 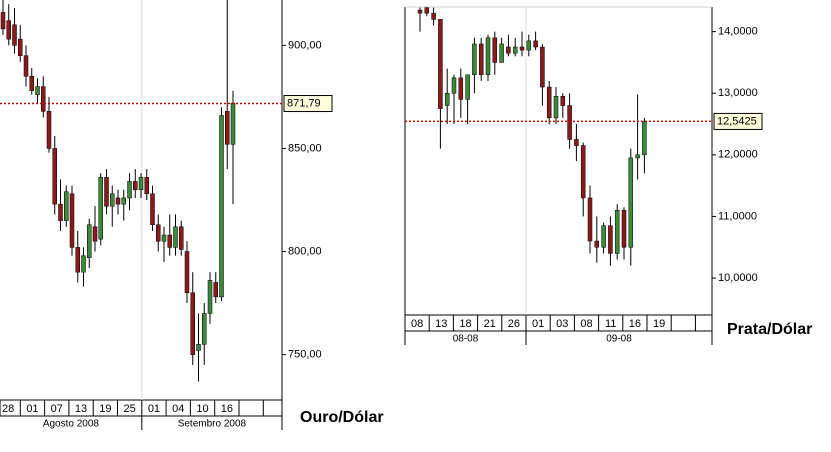 I want to click on month-label: Setembro 2008, so click(x=212, y=424).